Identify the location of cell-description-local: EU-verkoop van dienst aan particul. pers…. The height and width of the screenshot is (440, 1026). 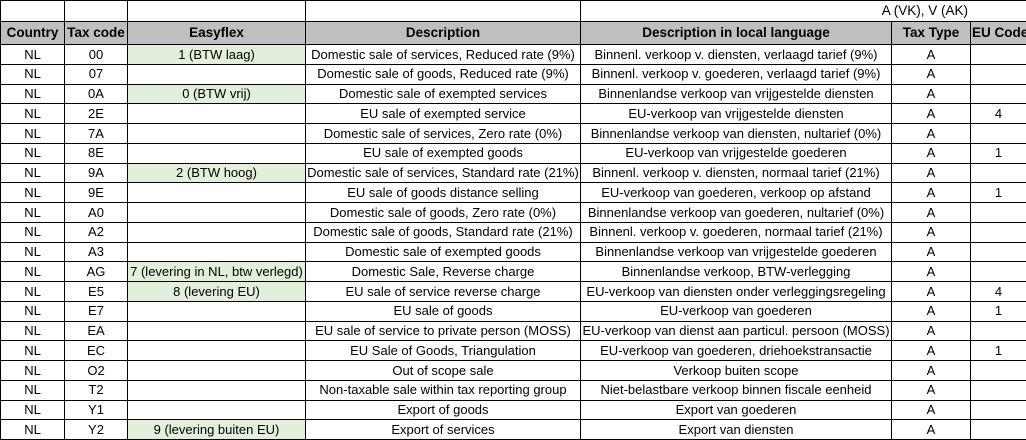
(736, 331).